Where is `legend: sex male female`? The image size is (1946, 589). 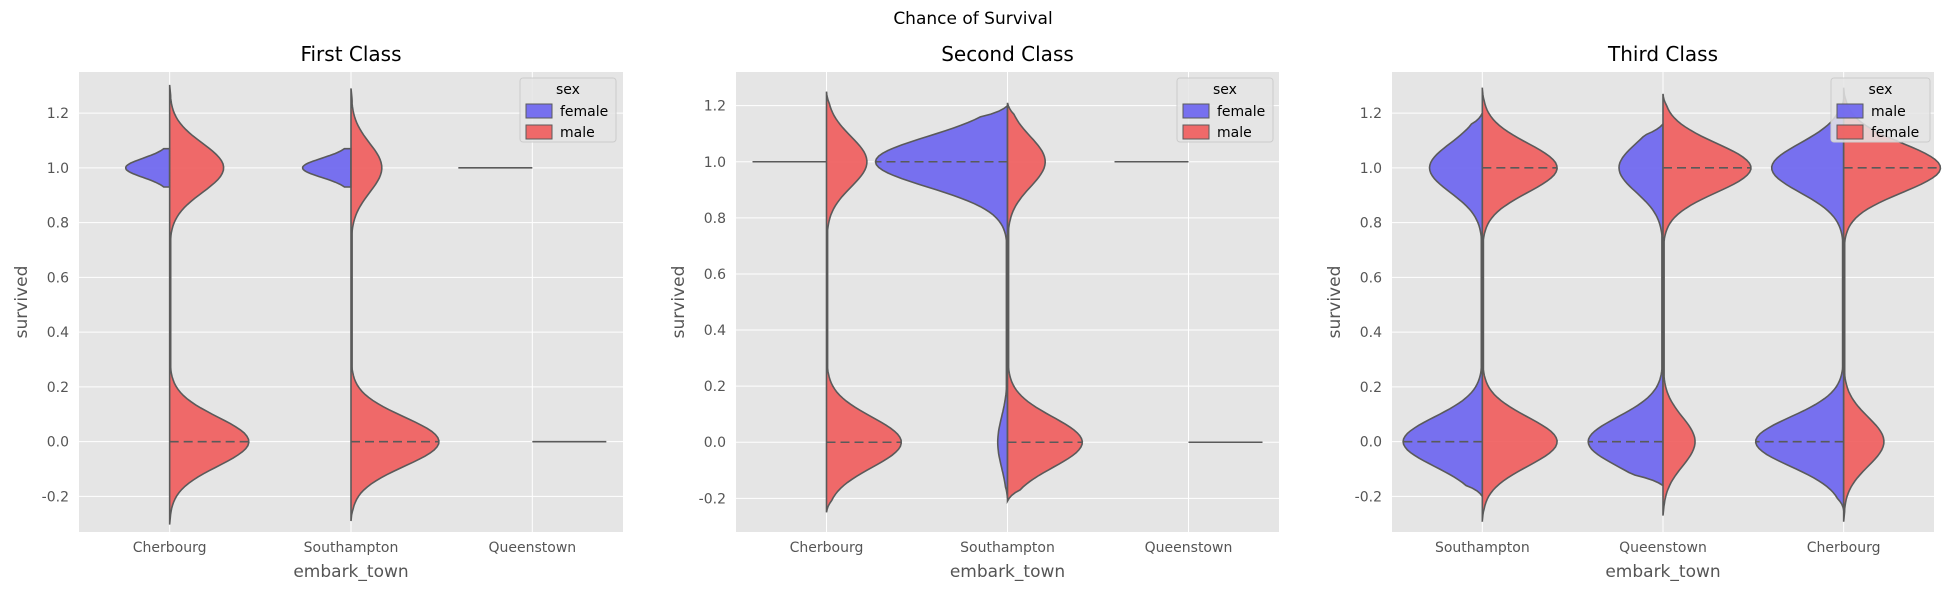
legend: sex male female is located at coordinates (1880, 110).